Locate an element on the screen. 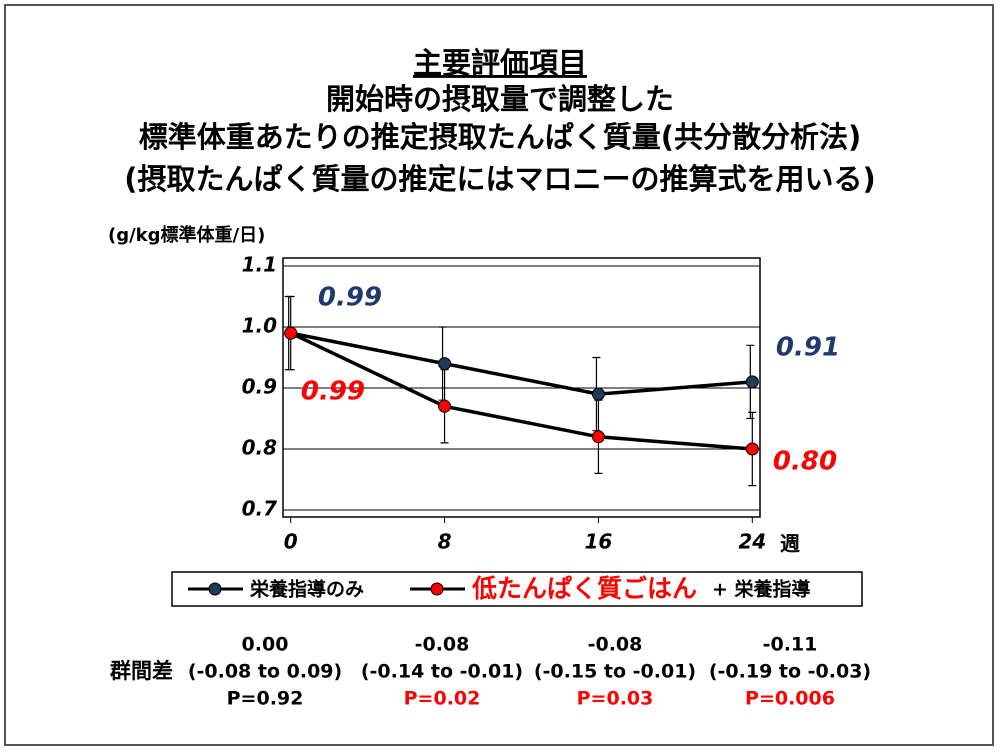 The width and height of the screenshot is (1000, 752). y-tick-label: 1.0 is located at coordinates (260, 326).